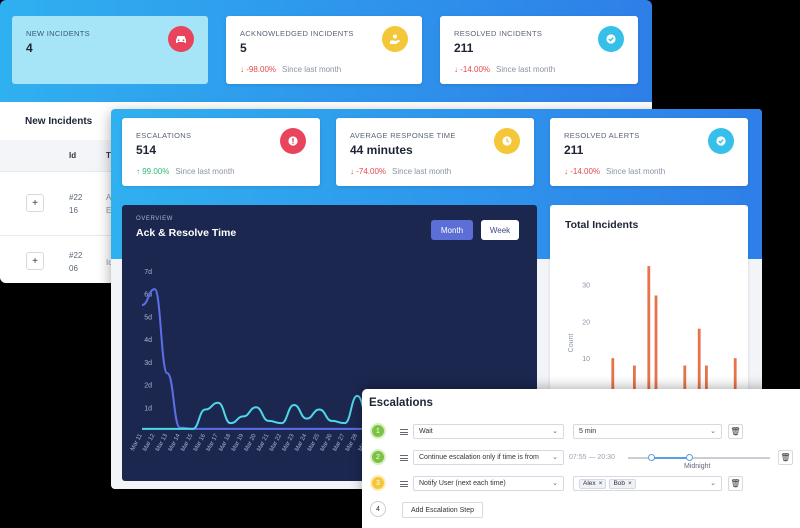 Image resolution: width=800 pixels, height=528 pixels. I want to click on stat-label: ESCALATIONS, so click(164, 135).